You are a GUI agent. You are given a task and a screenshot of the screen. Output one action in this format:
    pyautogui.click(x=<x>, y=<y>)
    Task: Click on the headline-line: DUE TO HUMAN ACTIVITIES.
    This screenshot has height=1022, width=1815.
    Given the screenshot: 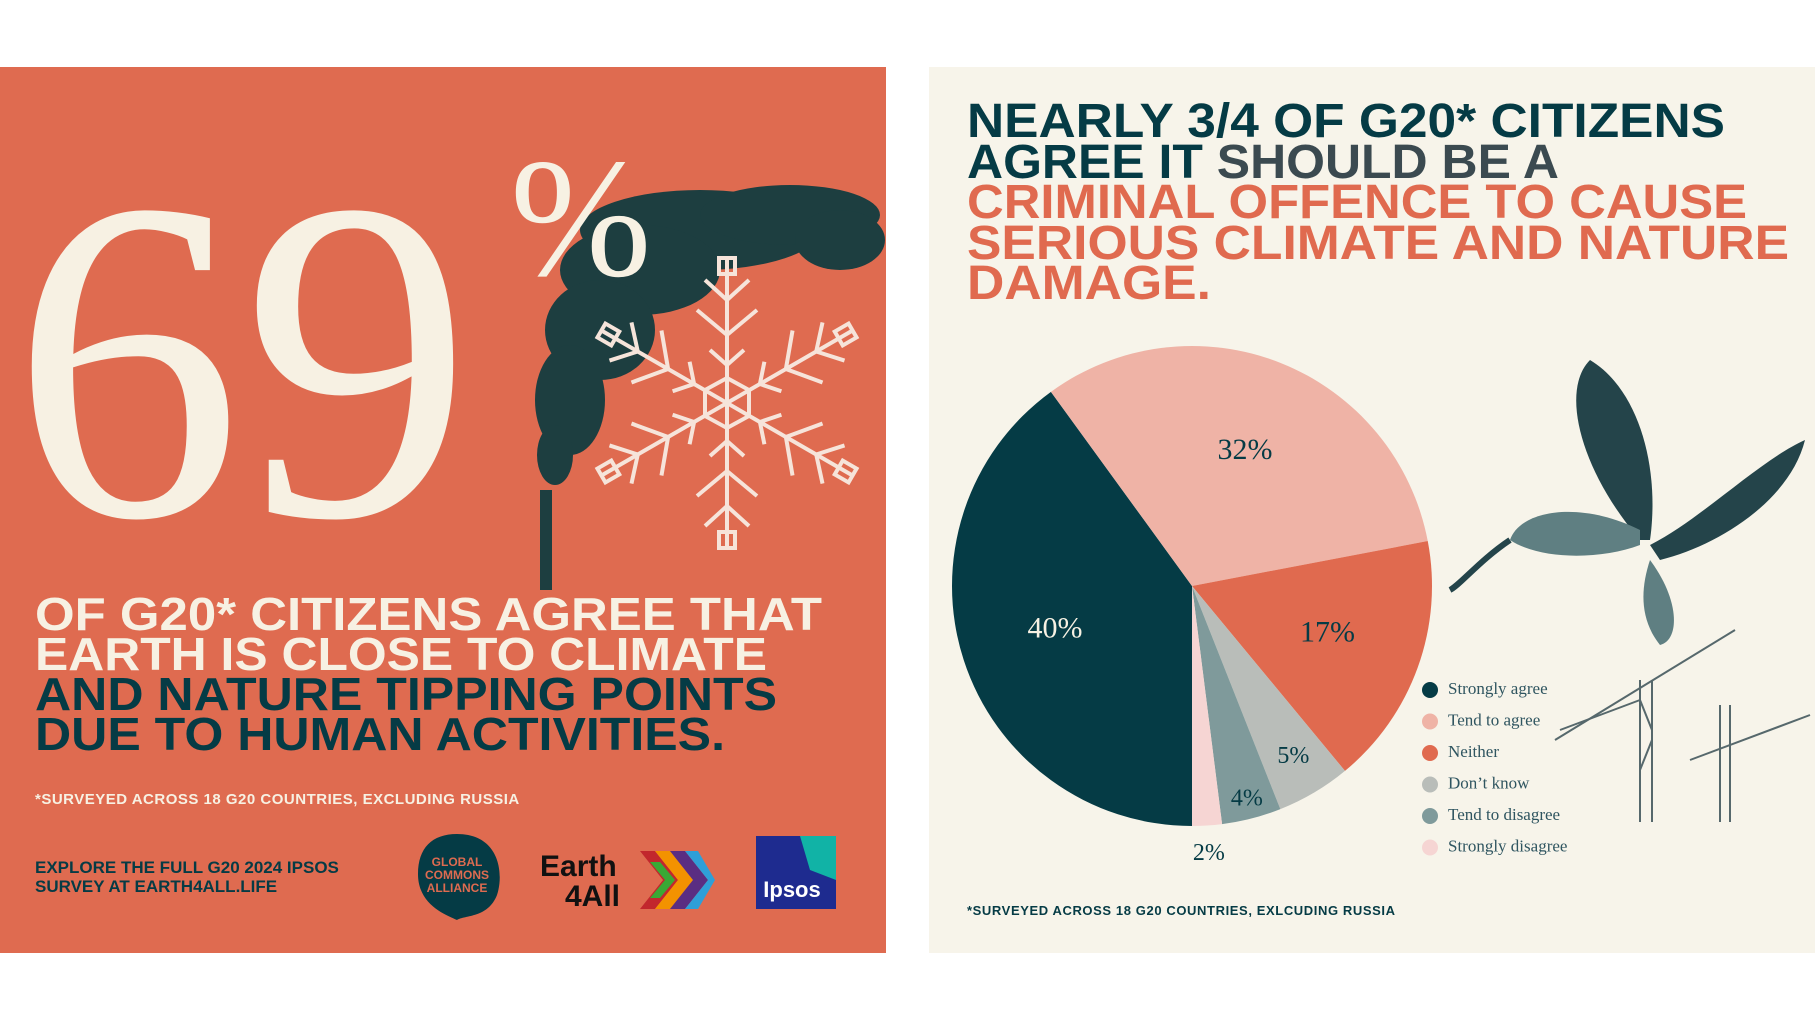 What is the action you would take?
    pyautogui.click(x=380, y=734)
    